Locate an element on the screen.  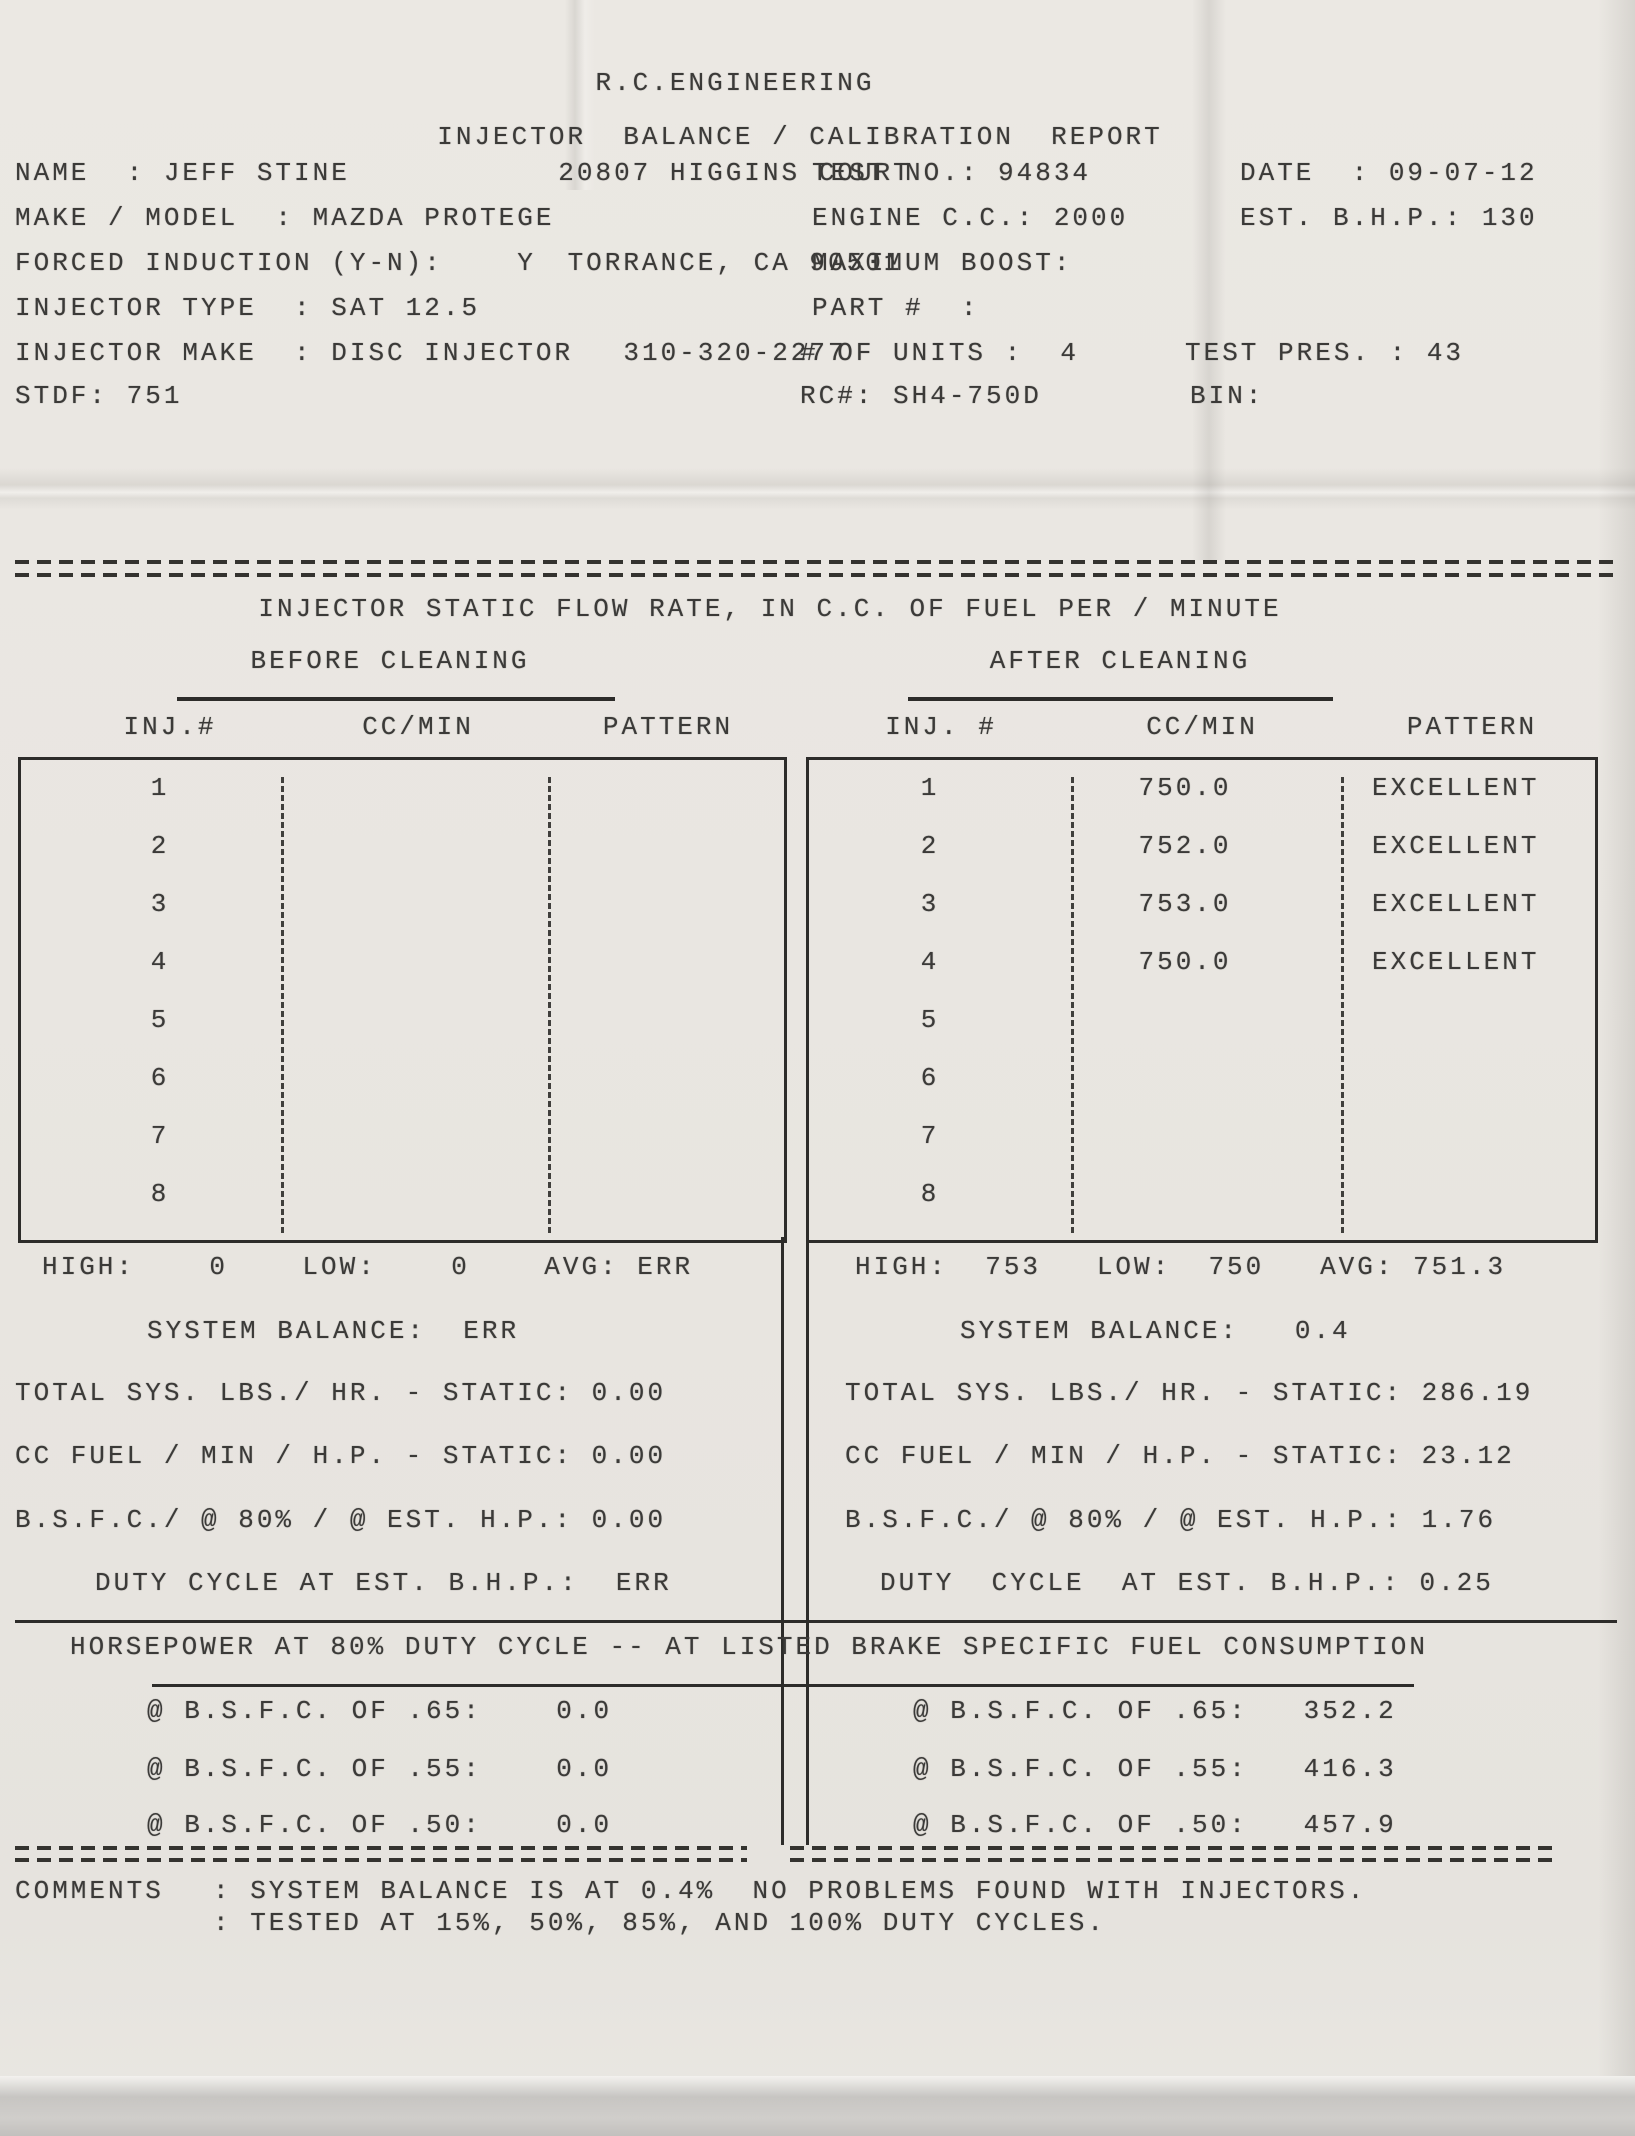
after-bsfc: B.S.F.C./ @ 80% / @ EST. H.P.: 1.76 is located at coordinates (1171, 1520).